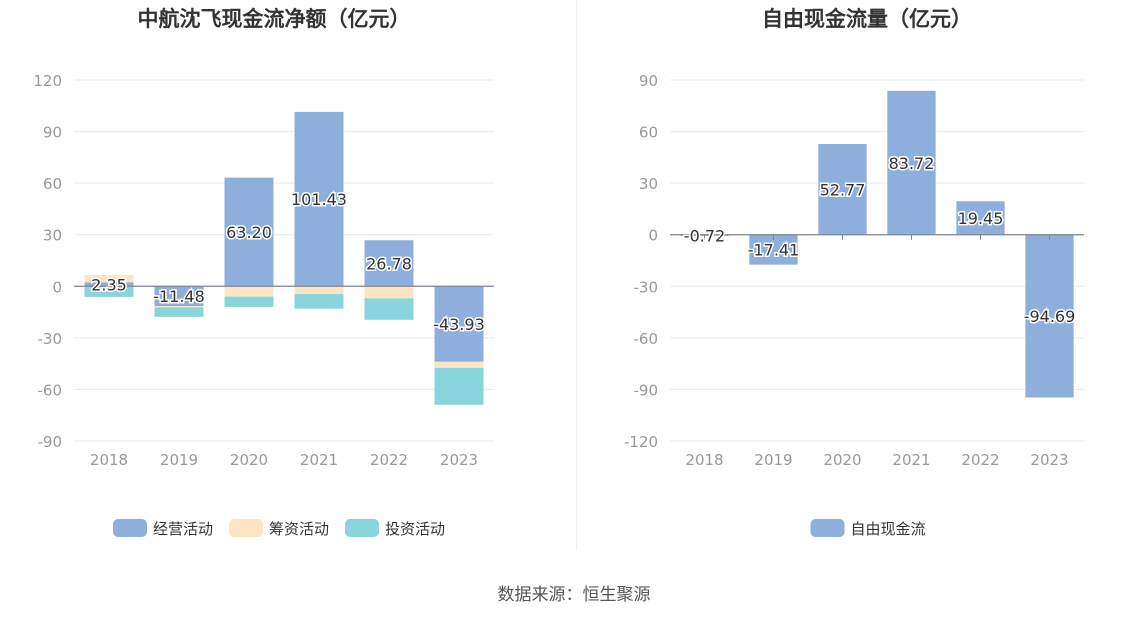 This screenshot has height=619, width=1148. I want to click on data-label: -94.69, so click(1050, 316).